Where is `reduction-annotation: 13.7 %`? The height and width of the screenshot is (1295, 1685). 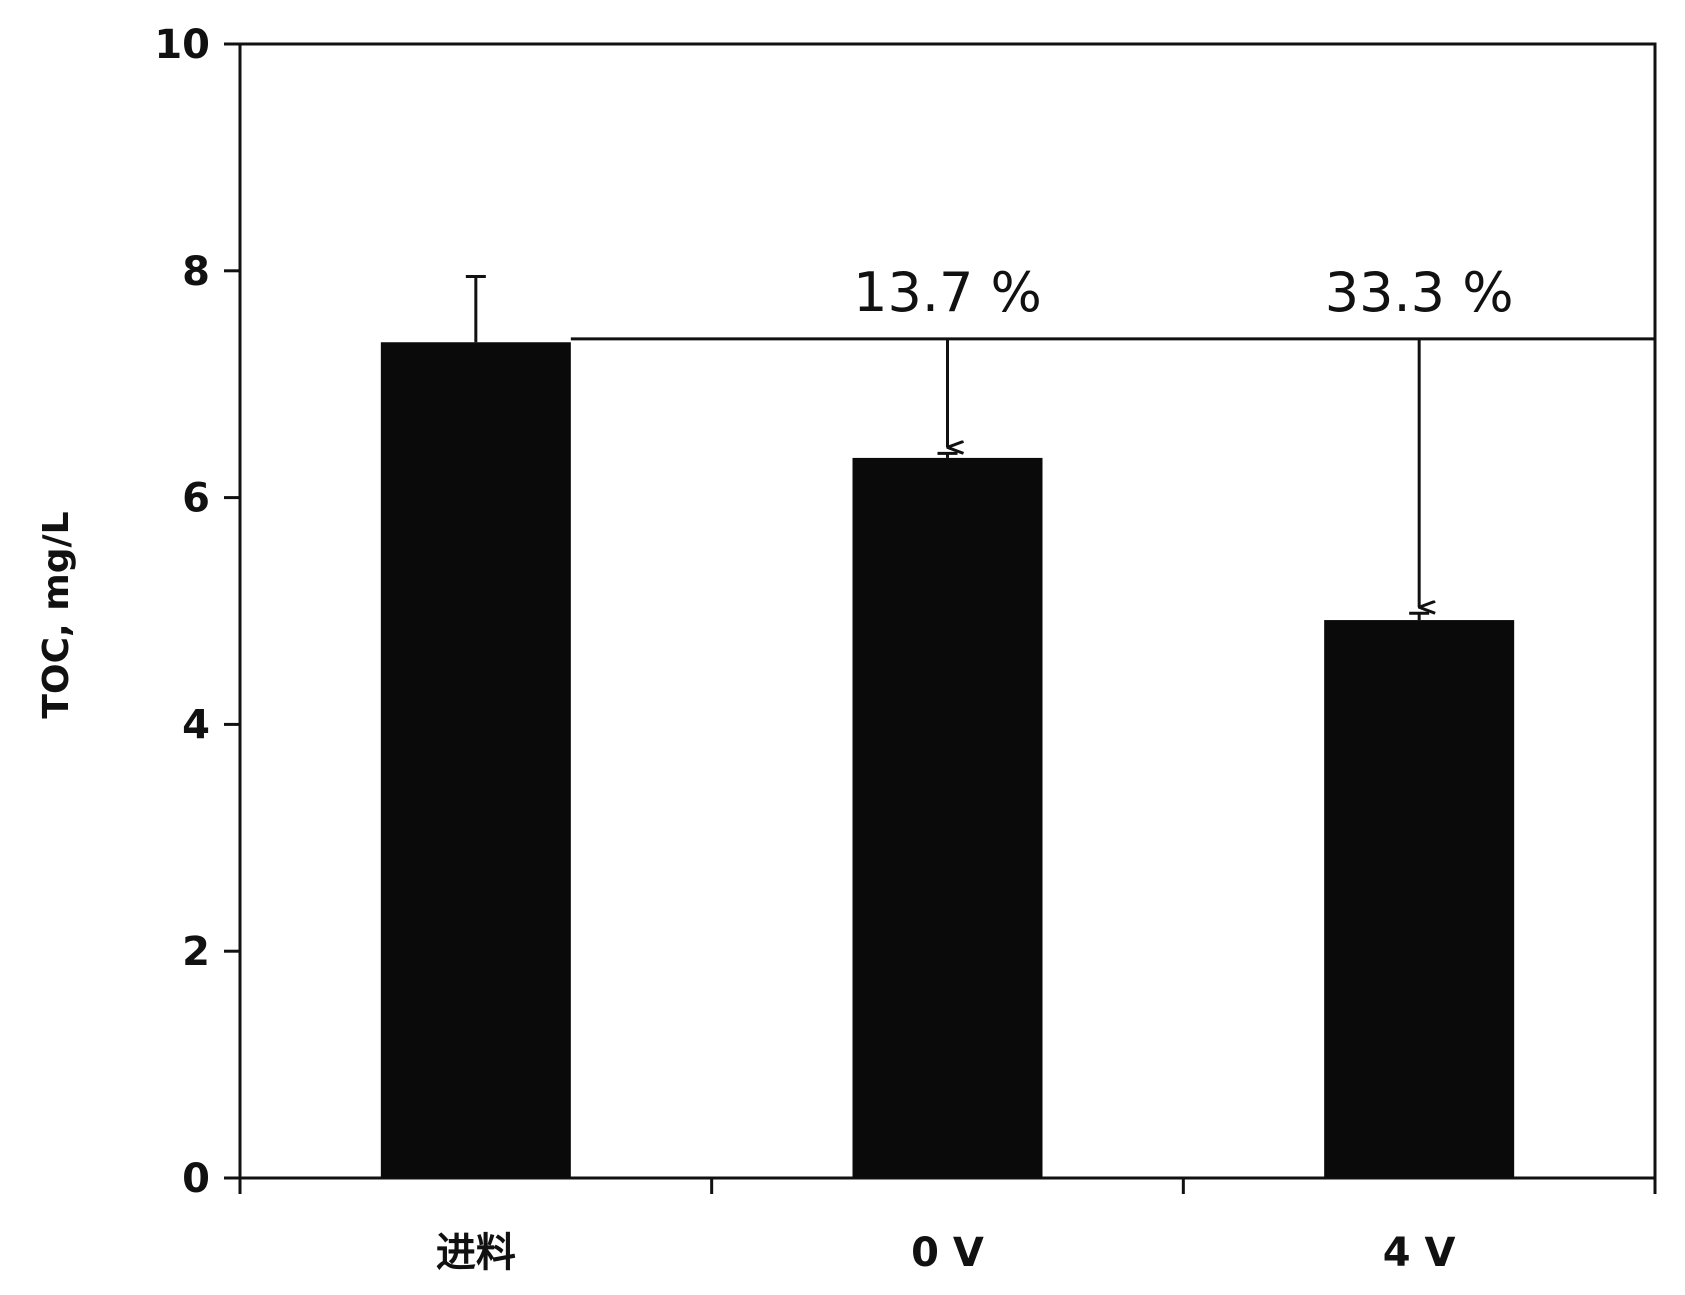
reduction-annotation: 13.7 % is located at coordinates (947, 354).